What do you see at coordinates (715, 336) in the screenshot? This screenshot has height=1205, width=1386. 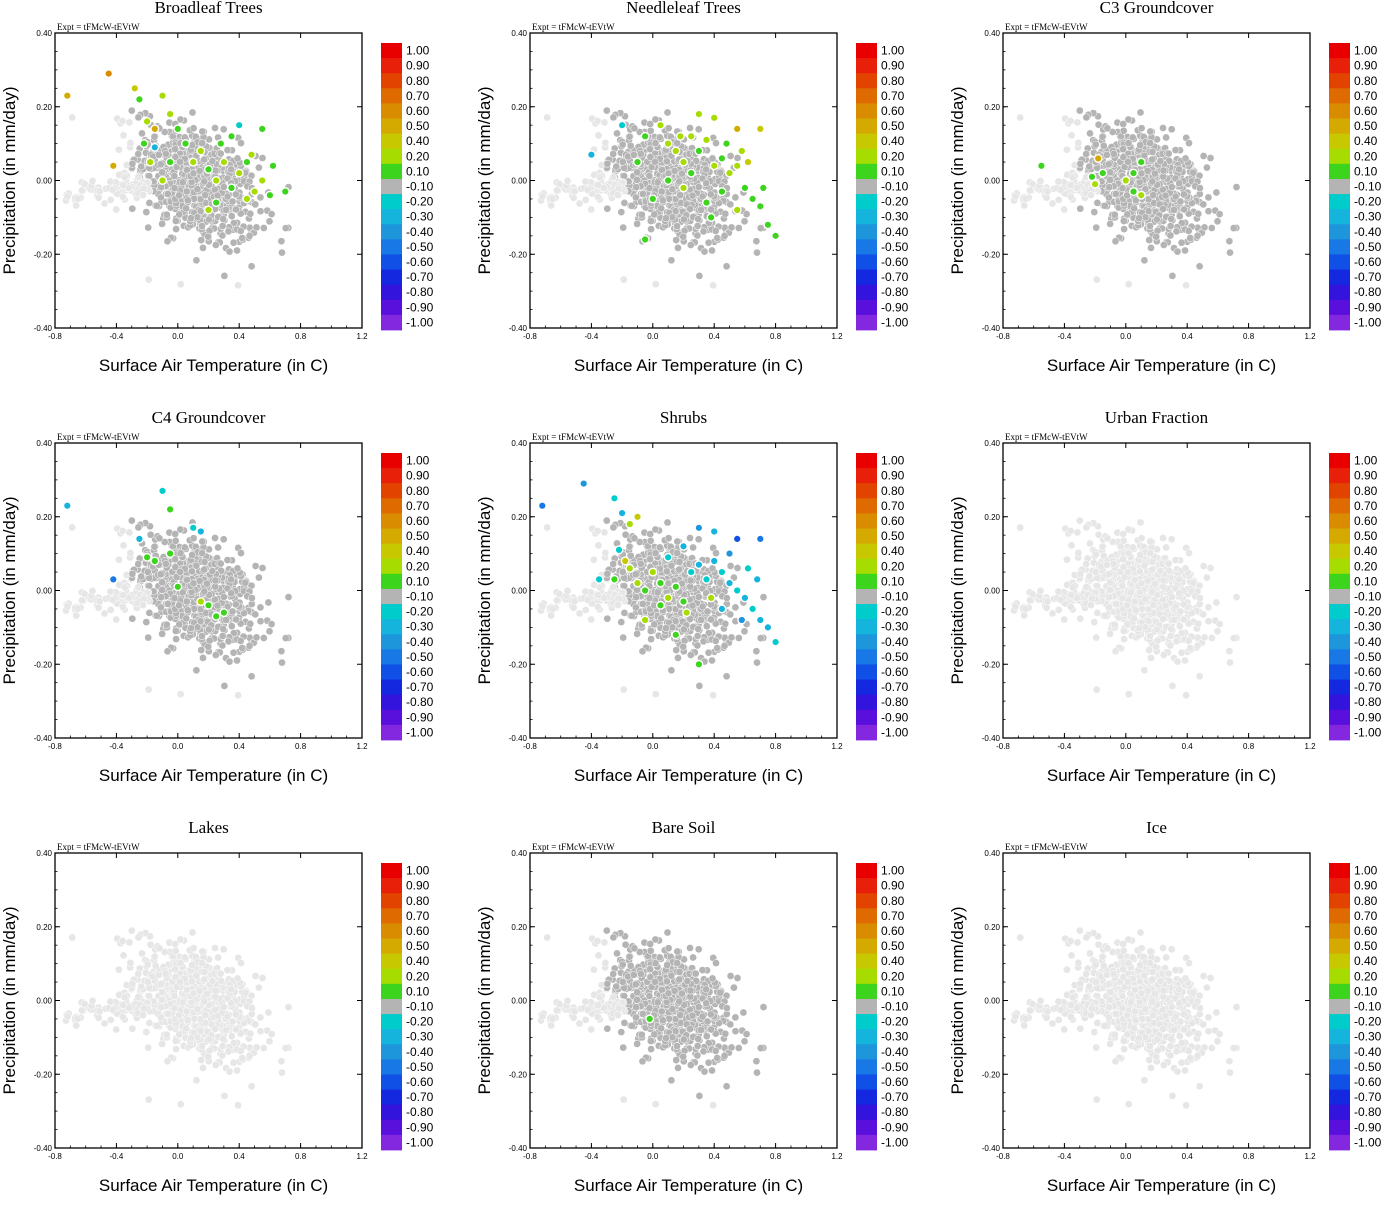 I see `x-tick-label: 0.4` at bounding box center [715, 336].